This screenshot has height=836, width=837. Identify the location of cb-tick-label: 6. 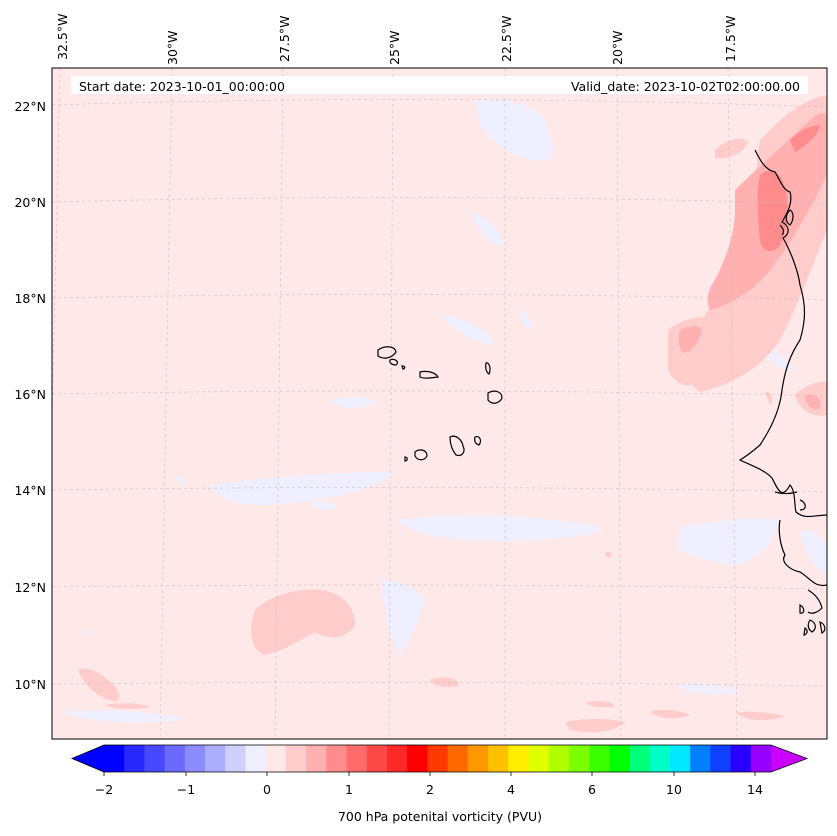
(592, 789).